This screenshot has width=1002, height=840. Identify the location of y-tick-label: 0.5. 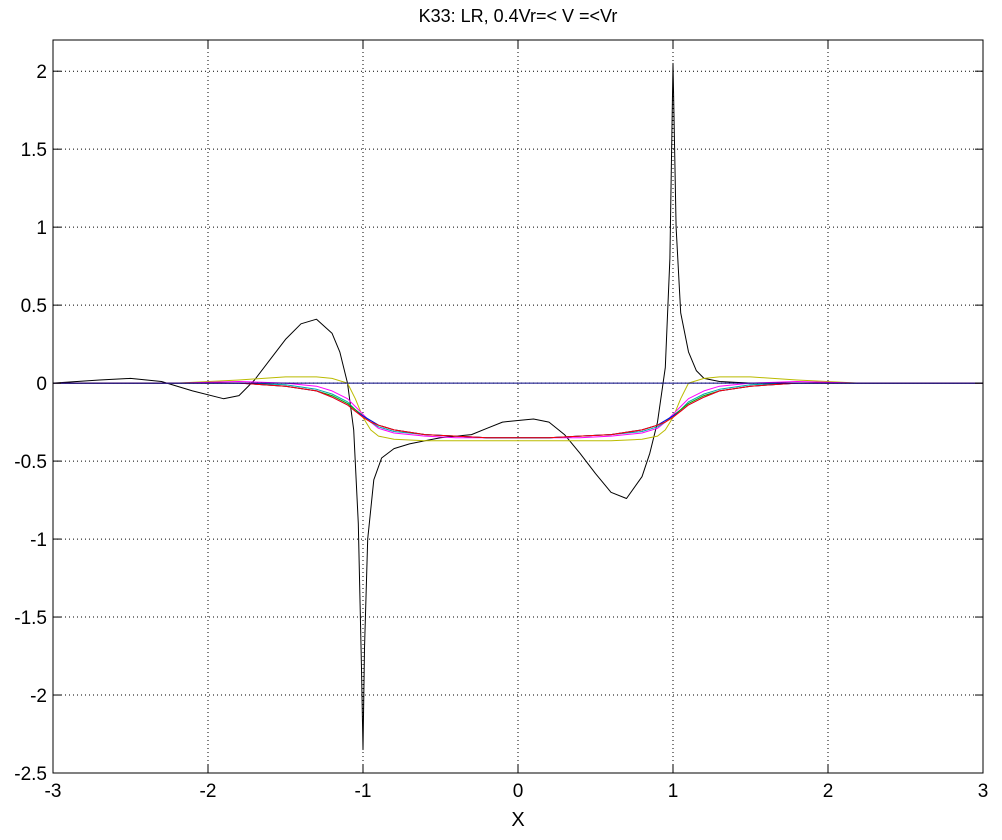
(34, 306).